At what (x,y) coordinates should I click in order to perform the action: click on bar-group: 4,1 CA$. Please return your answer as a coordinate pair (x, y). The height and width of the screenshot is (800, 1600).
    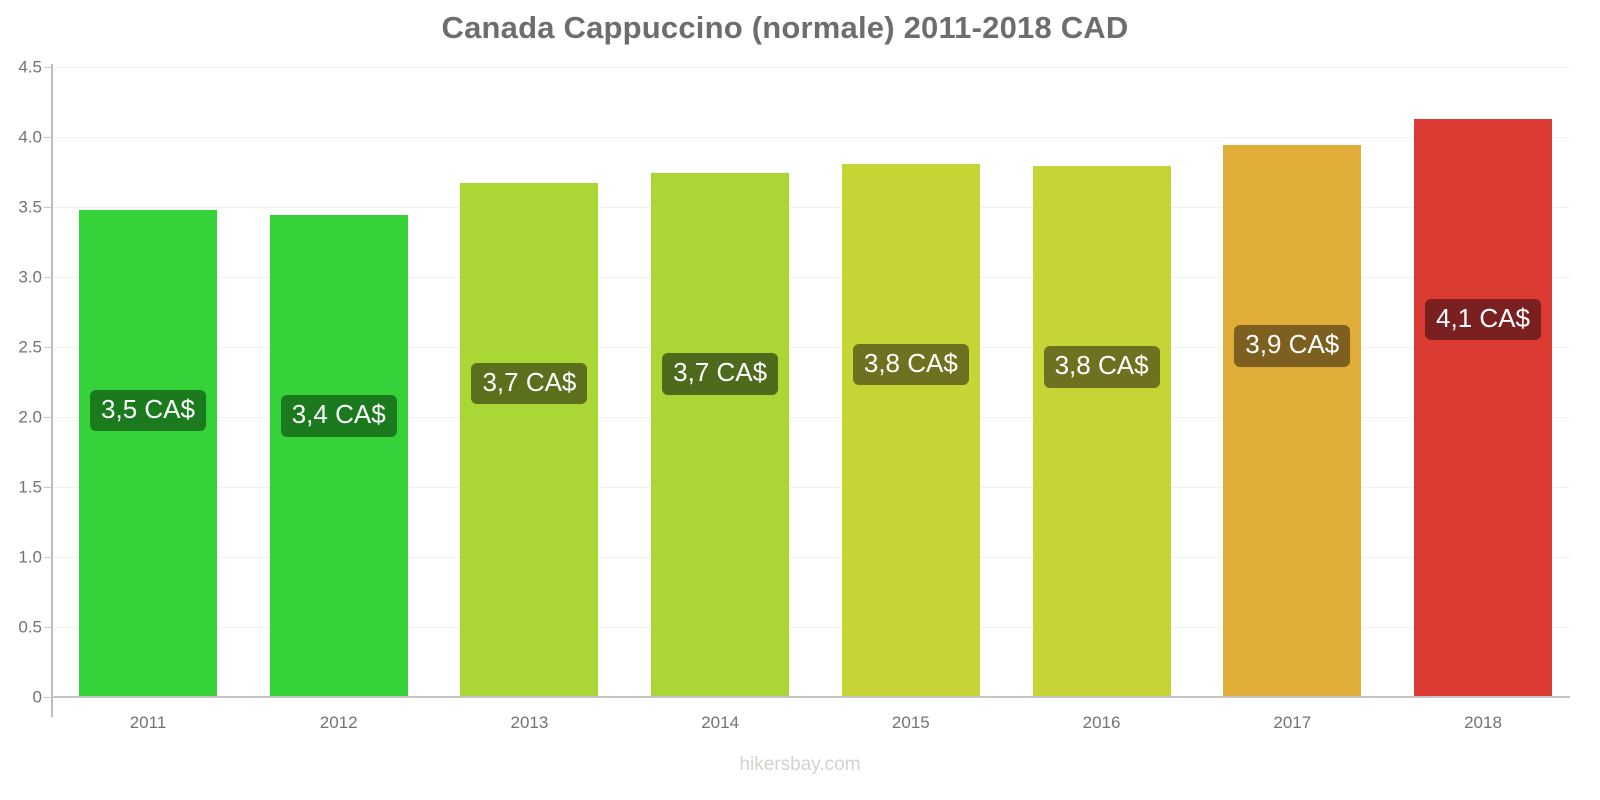
    Looking at the image, I should click on (1483, 382).